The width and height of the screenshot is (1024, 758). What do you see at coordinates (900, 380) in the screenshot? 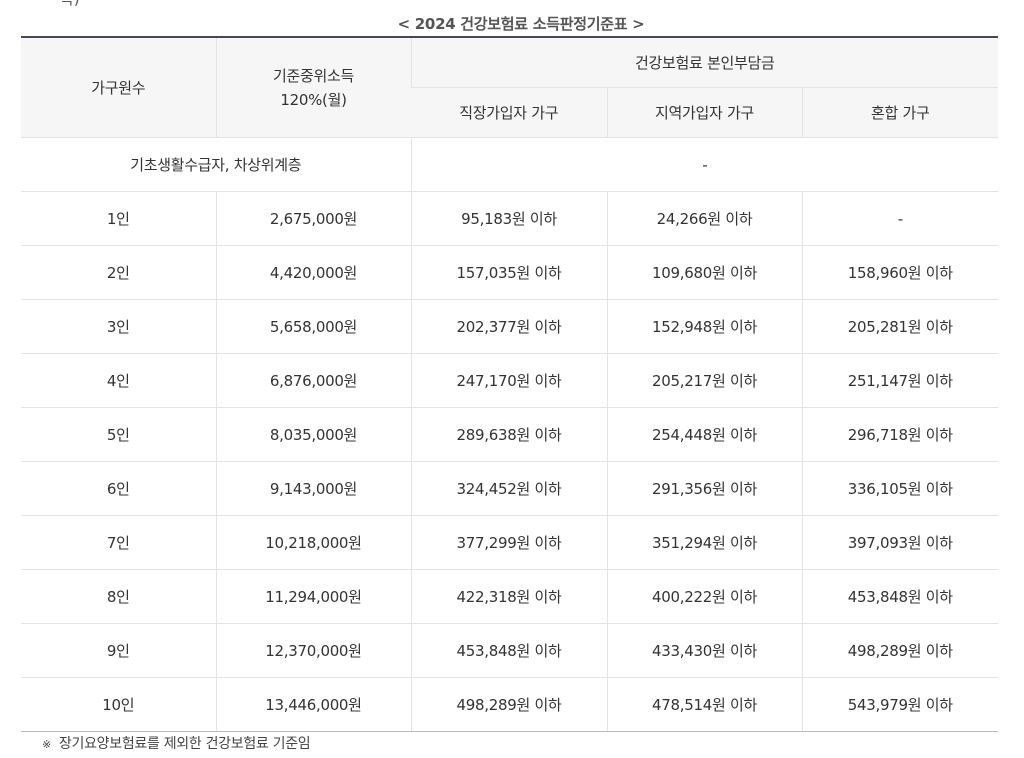
I see `mixed-premium-cell: 251,147원 이하` at bounding box center [900, 380].